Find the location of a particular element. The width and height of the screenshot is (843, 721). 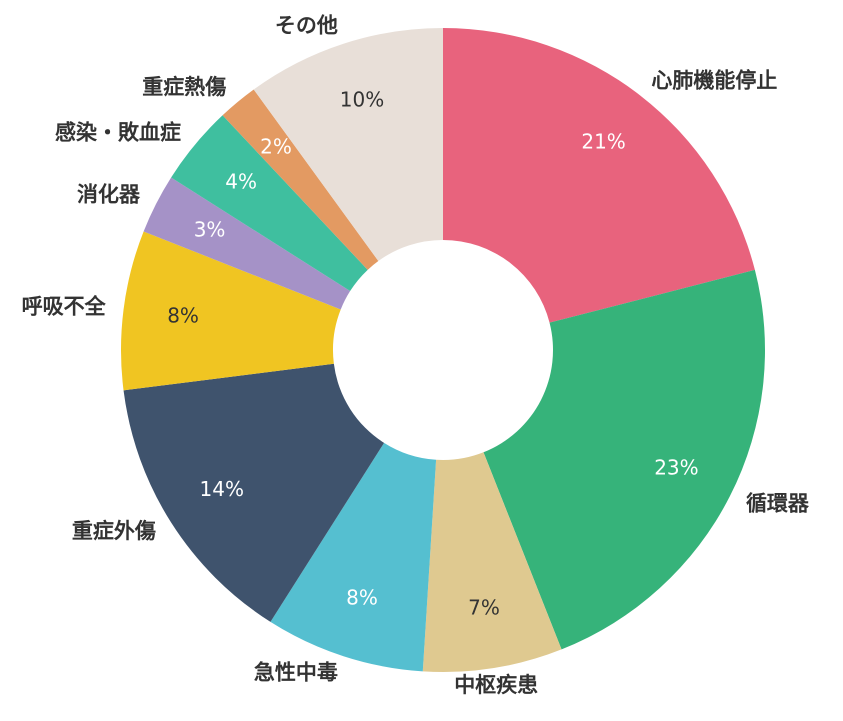

value-label: 14% is located at coordinates (222, 489).